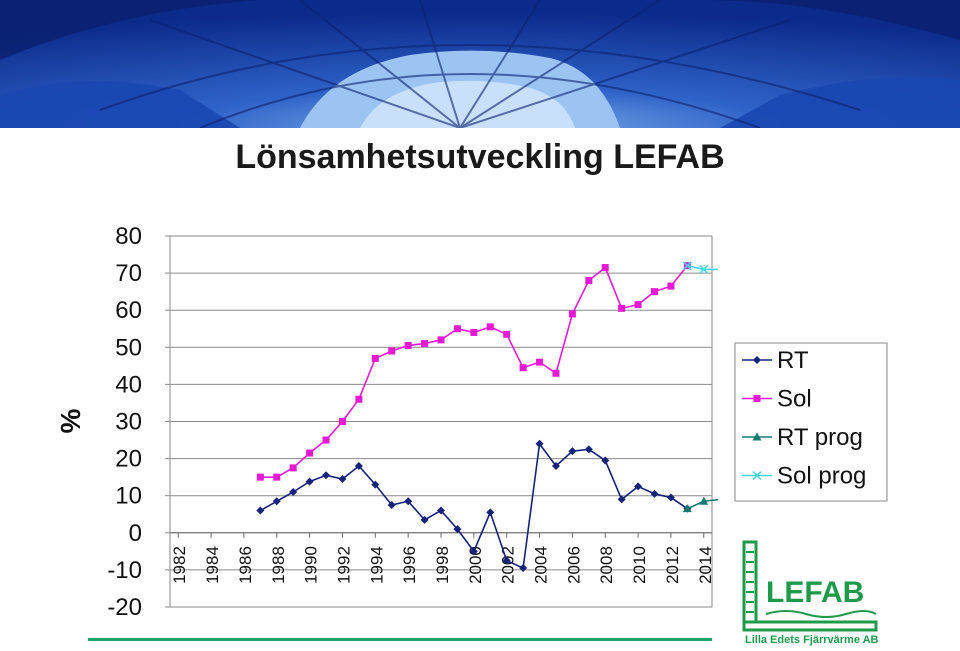 This screenshot has width=960, height=651. What do you see at coordinates (135, 533) in the screenshot?
I see `y-tick-label: 0` at bounding box center [135, 533].